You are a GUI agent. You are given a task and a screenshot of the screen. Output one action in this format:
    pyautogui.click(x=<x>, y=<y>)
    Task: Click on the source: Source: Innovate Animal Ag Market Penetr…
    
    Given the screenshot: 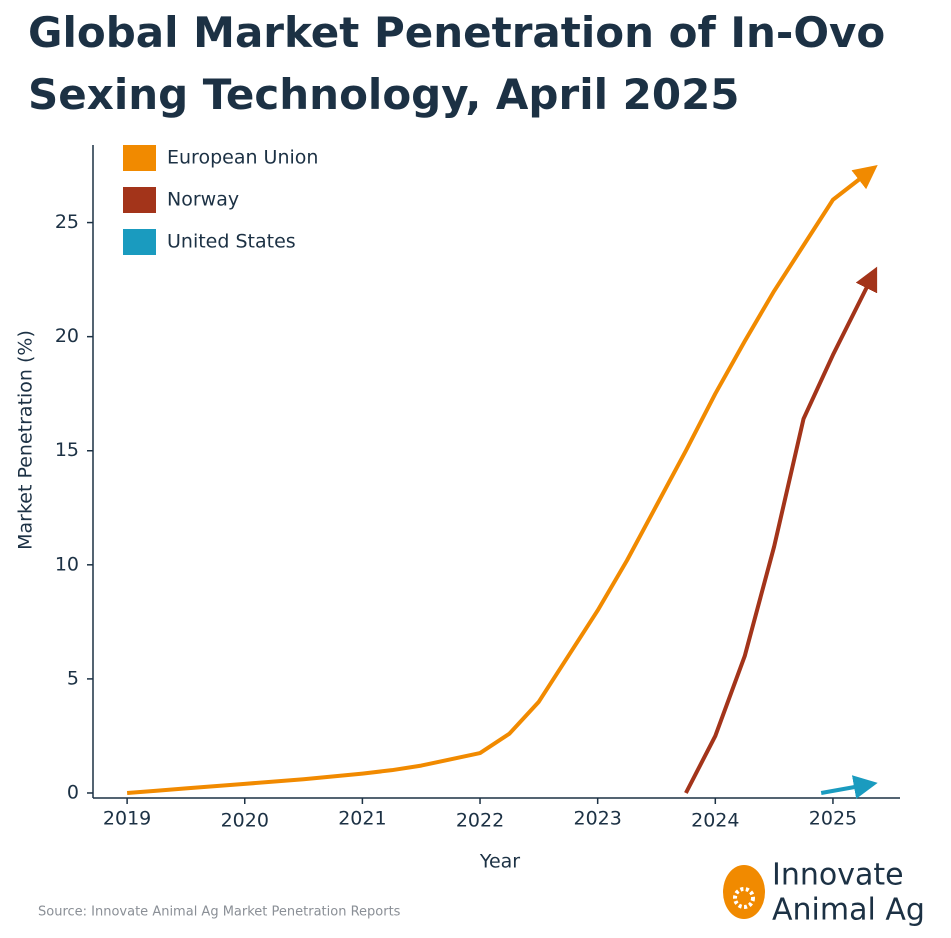 What is the action you would take?
    pyautogui.click(x=219, y=912)
    